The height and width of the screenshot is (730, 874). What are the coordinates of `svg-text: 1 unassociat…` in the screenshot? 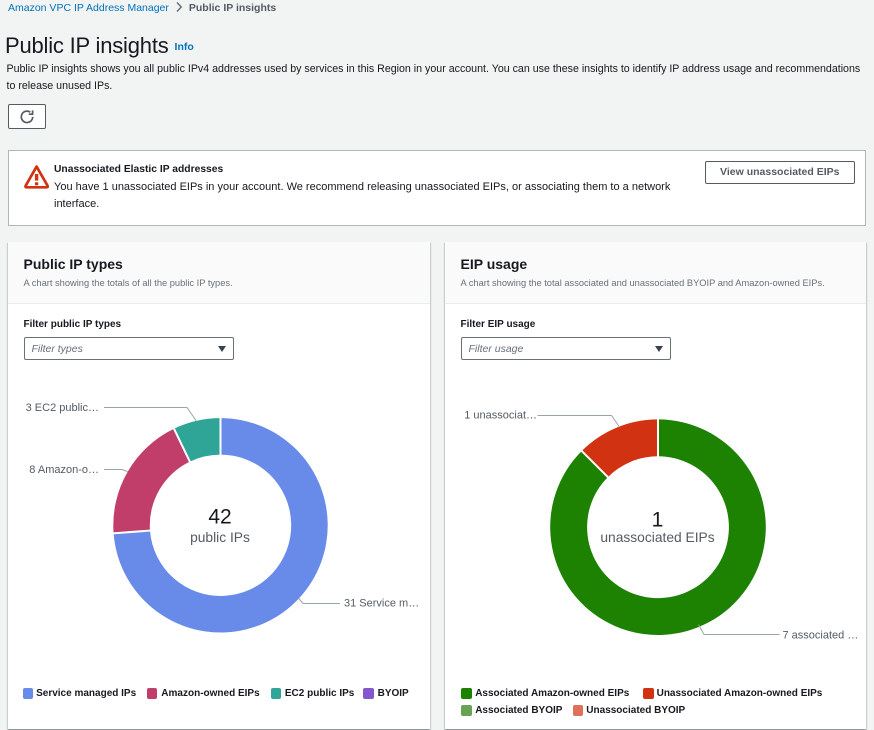 It's located at (500, 416).